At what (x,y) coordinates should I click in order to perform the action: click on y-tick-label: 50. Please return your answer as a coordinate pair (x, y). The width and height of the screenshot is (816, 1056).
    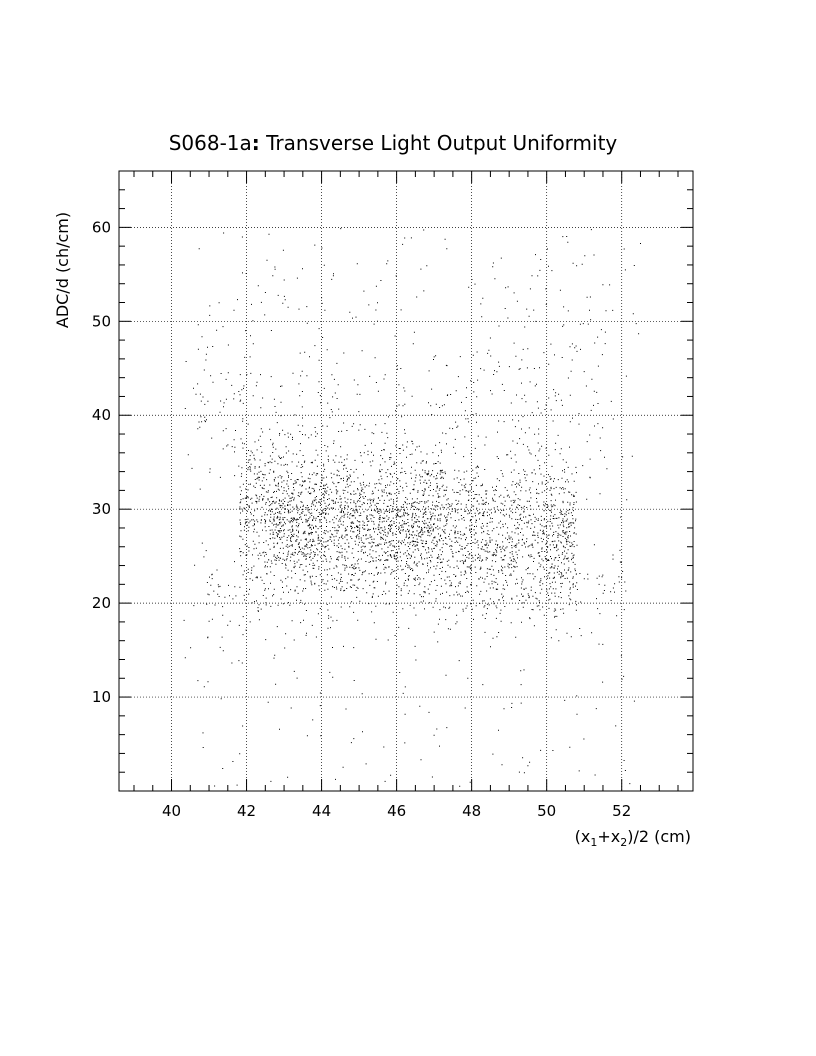
    Looking at the image, I should click on (101, 321).